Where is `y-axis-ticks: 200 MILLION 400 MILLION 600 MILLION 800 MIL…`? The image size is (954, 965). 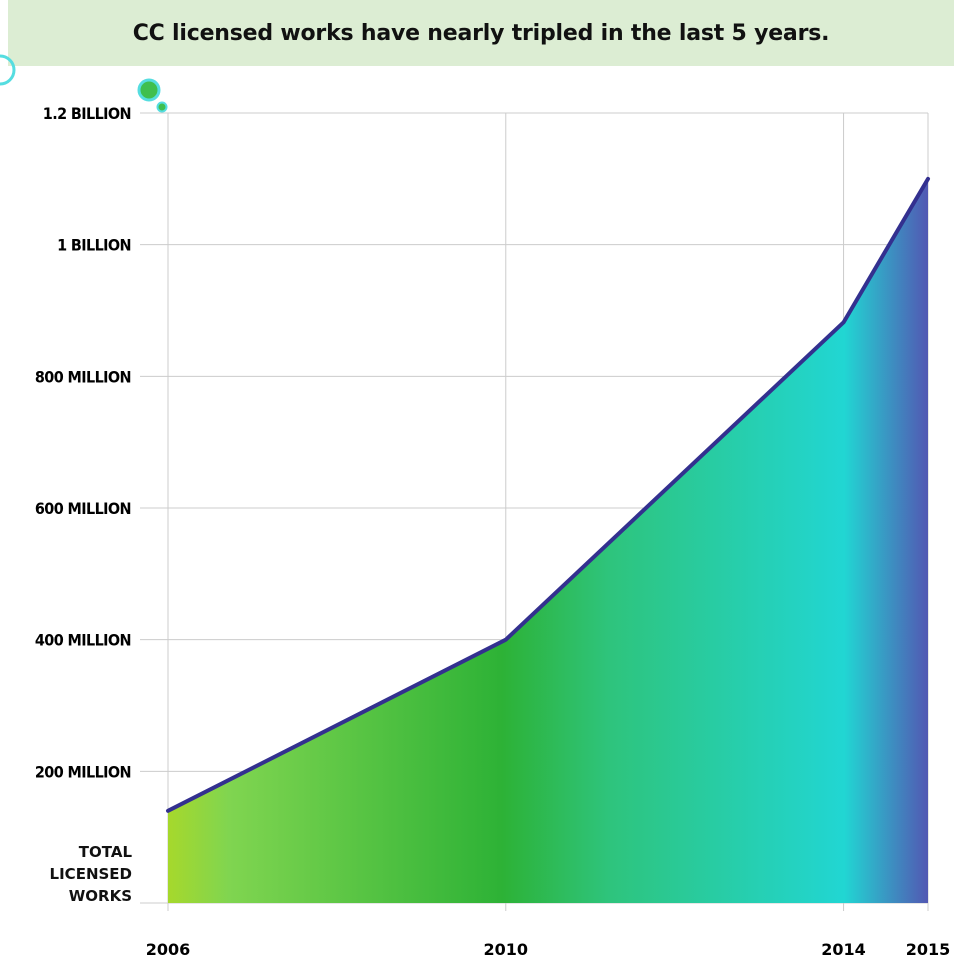
y-axis-ticks: 200 MILLION 400 MILLION 600 MILLION 800 MIL… is located at coordinates (83, 442).